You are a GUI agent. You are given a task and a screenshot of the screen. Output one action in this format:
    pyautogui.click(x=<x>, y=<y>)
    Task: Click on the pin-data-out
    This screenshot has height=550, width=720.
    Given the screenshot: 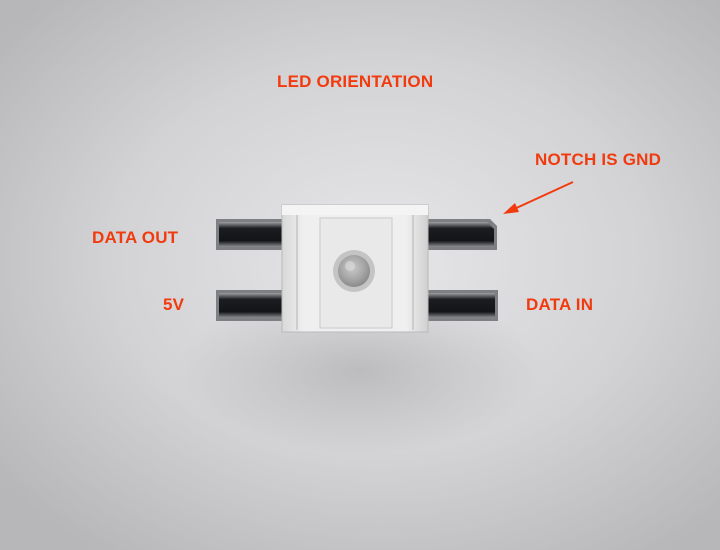 What is the action you would take?
    pyautogui.click(x=254, y=234)
    